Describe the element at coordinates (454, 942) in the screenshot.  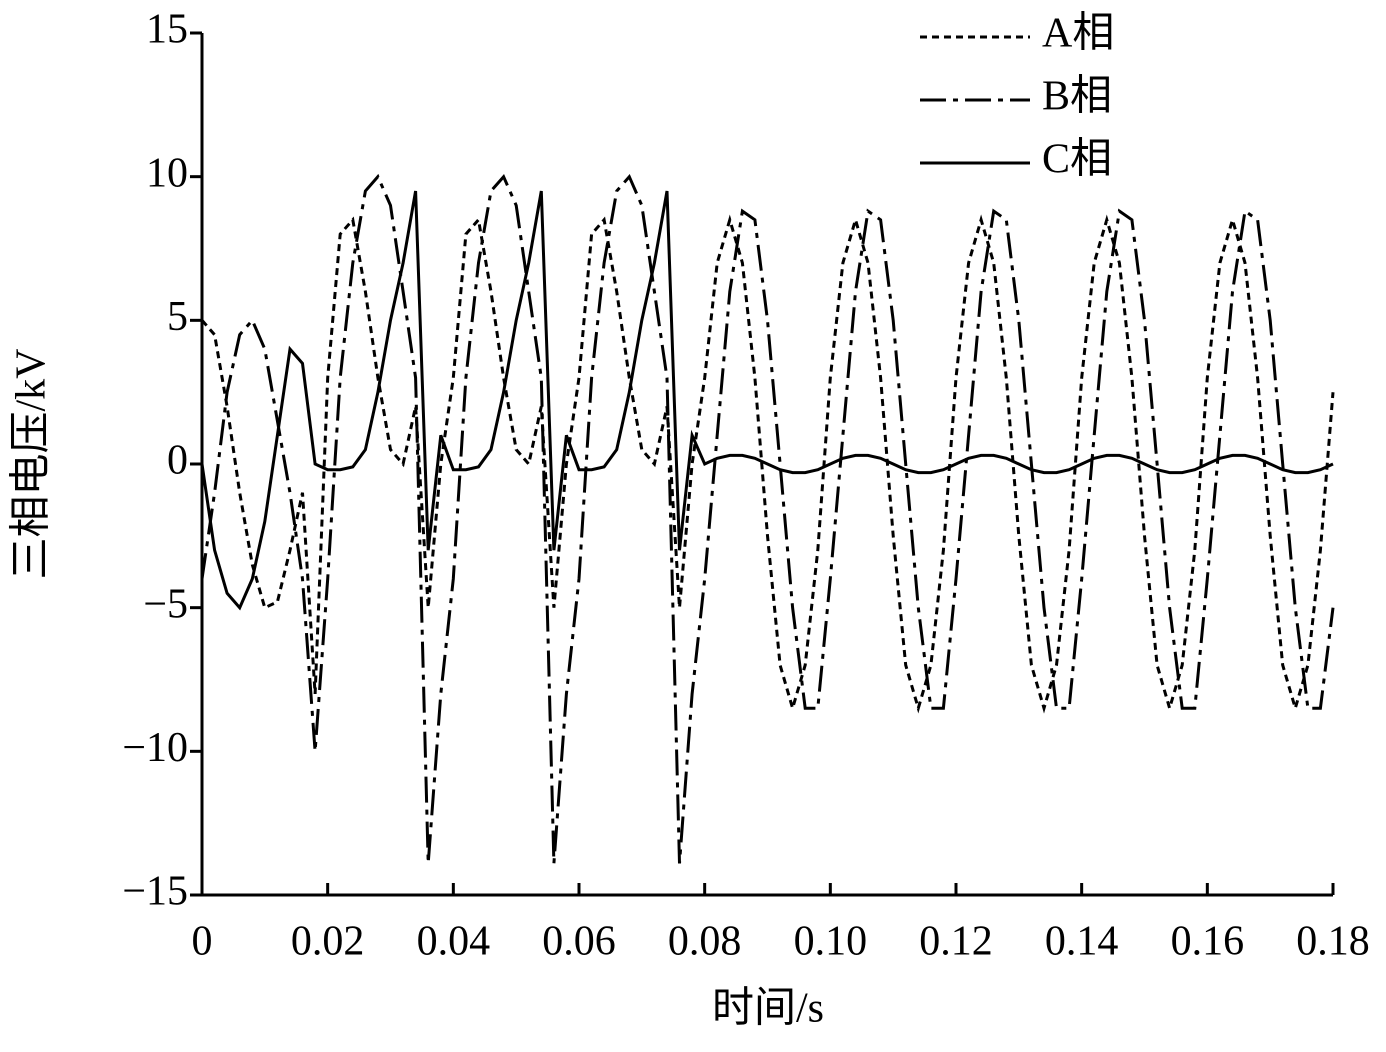
I see `x-tick-label: 0.04` at that location.